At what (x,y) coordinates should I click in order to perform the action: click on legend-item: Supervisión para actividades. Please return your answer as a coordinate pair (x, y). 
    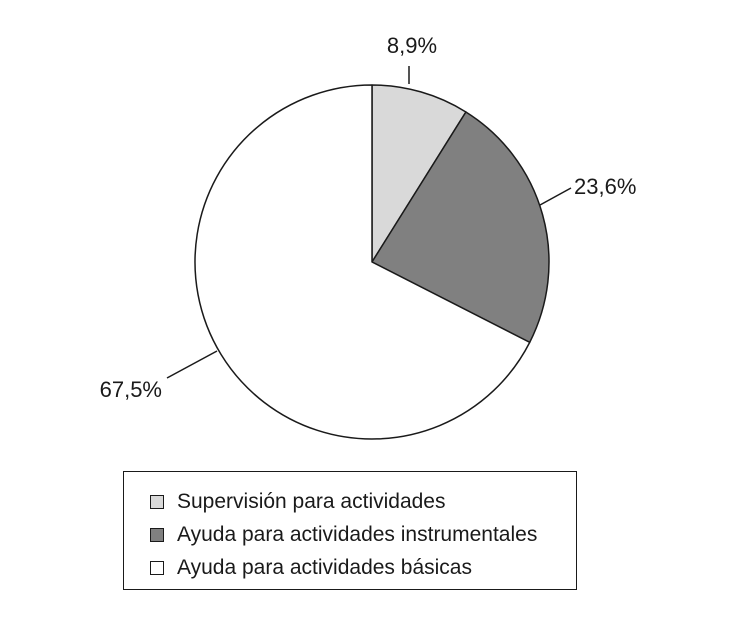
    Looking at the image, I should click on (363, 501).